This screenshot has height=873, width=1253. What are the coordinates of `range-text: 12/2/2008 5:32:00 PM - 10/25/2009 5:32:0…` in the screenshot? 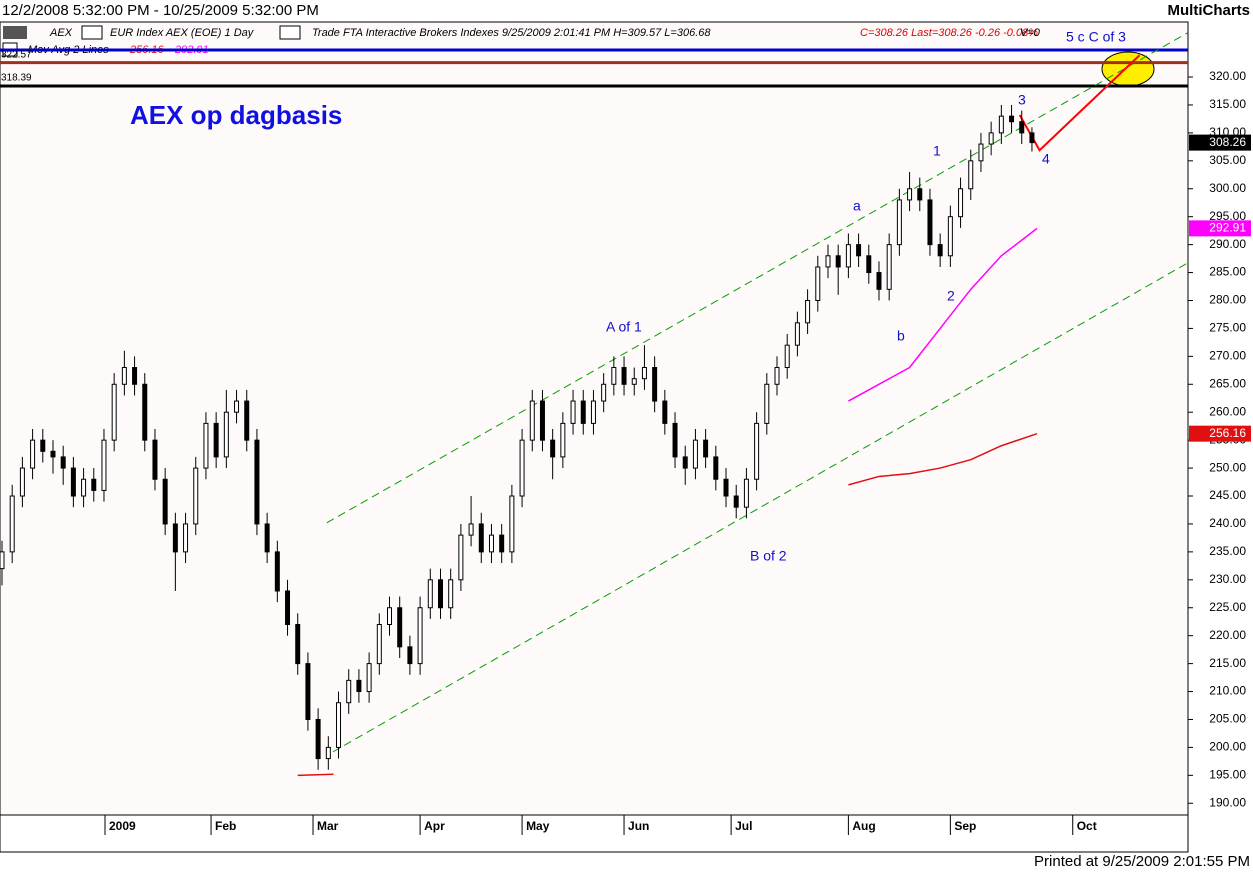 It's located at (160, 10).